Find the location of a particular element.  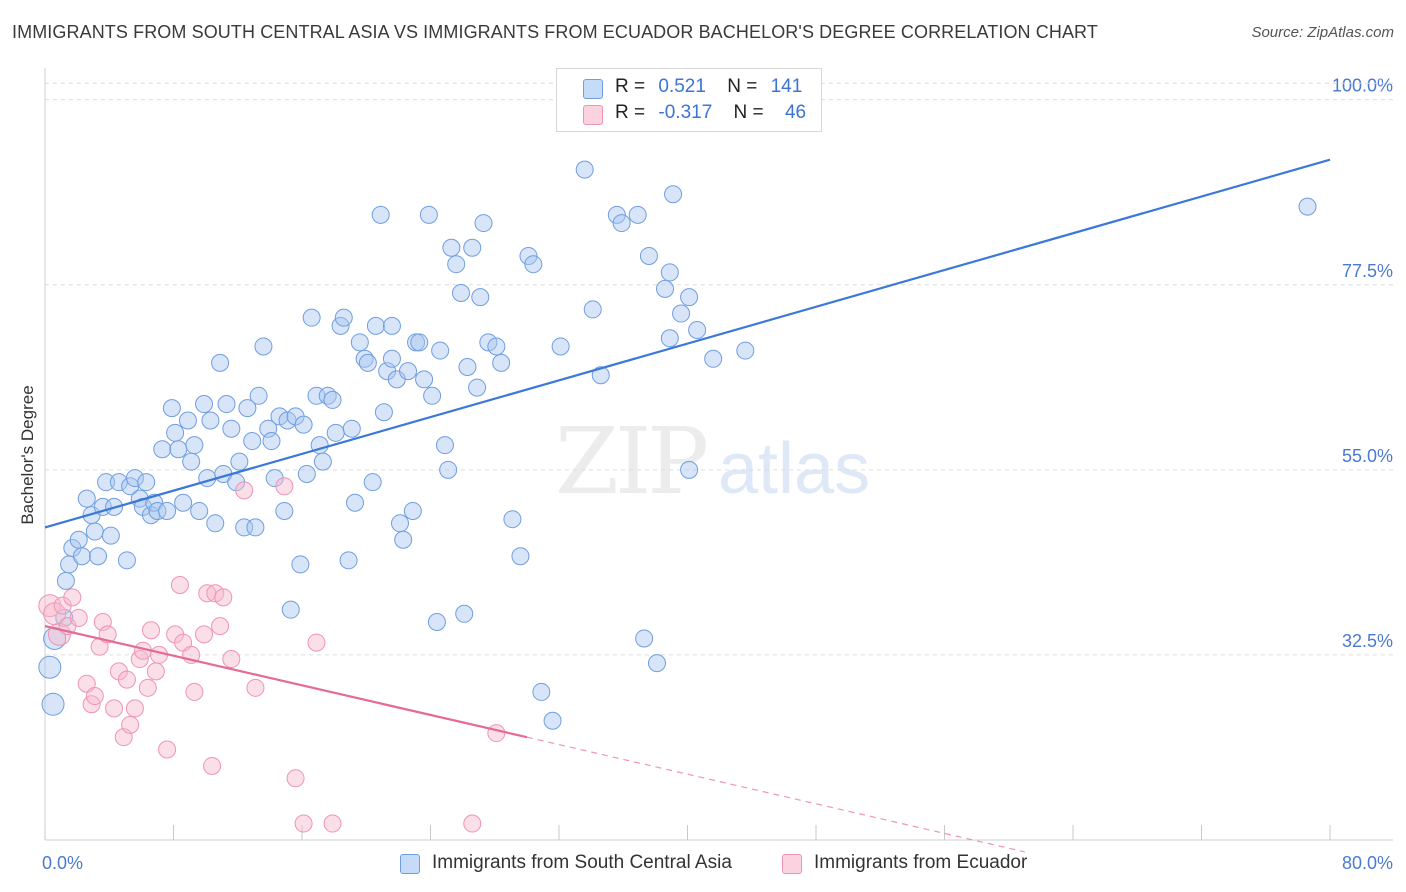

legend-stats-blue: R = 0.521 N = 141 is located at coordinates (708, 87).